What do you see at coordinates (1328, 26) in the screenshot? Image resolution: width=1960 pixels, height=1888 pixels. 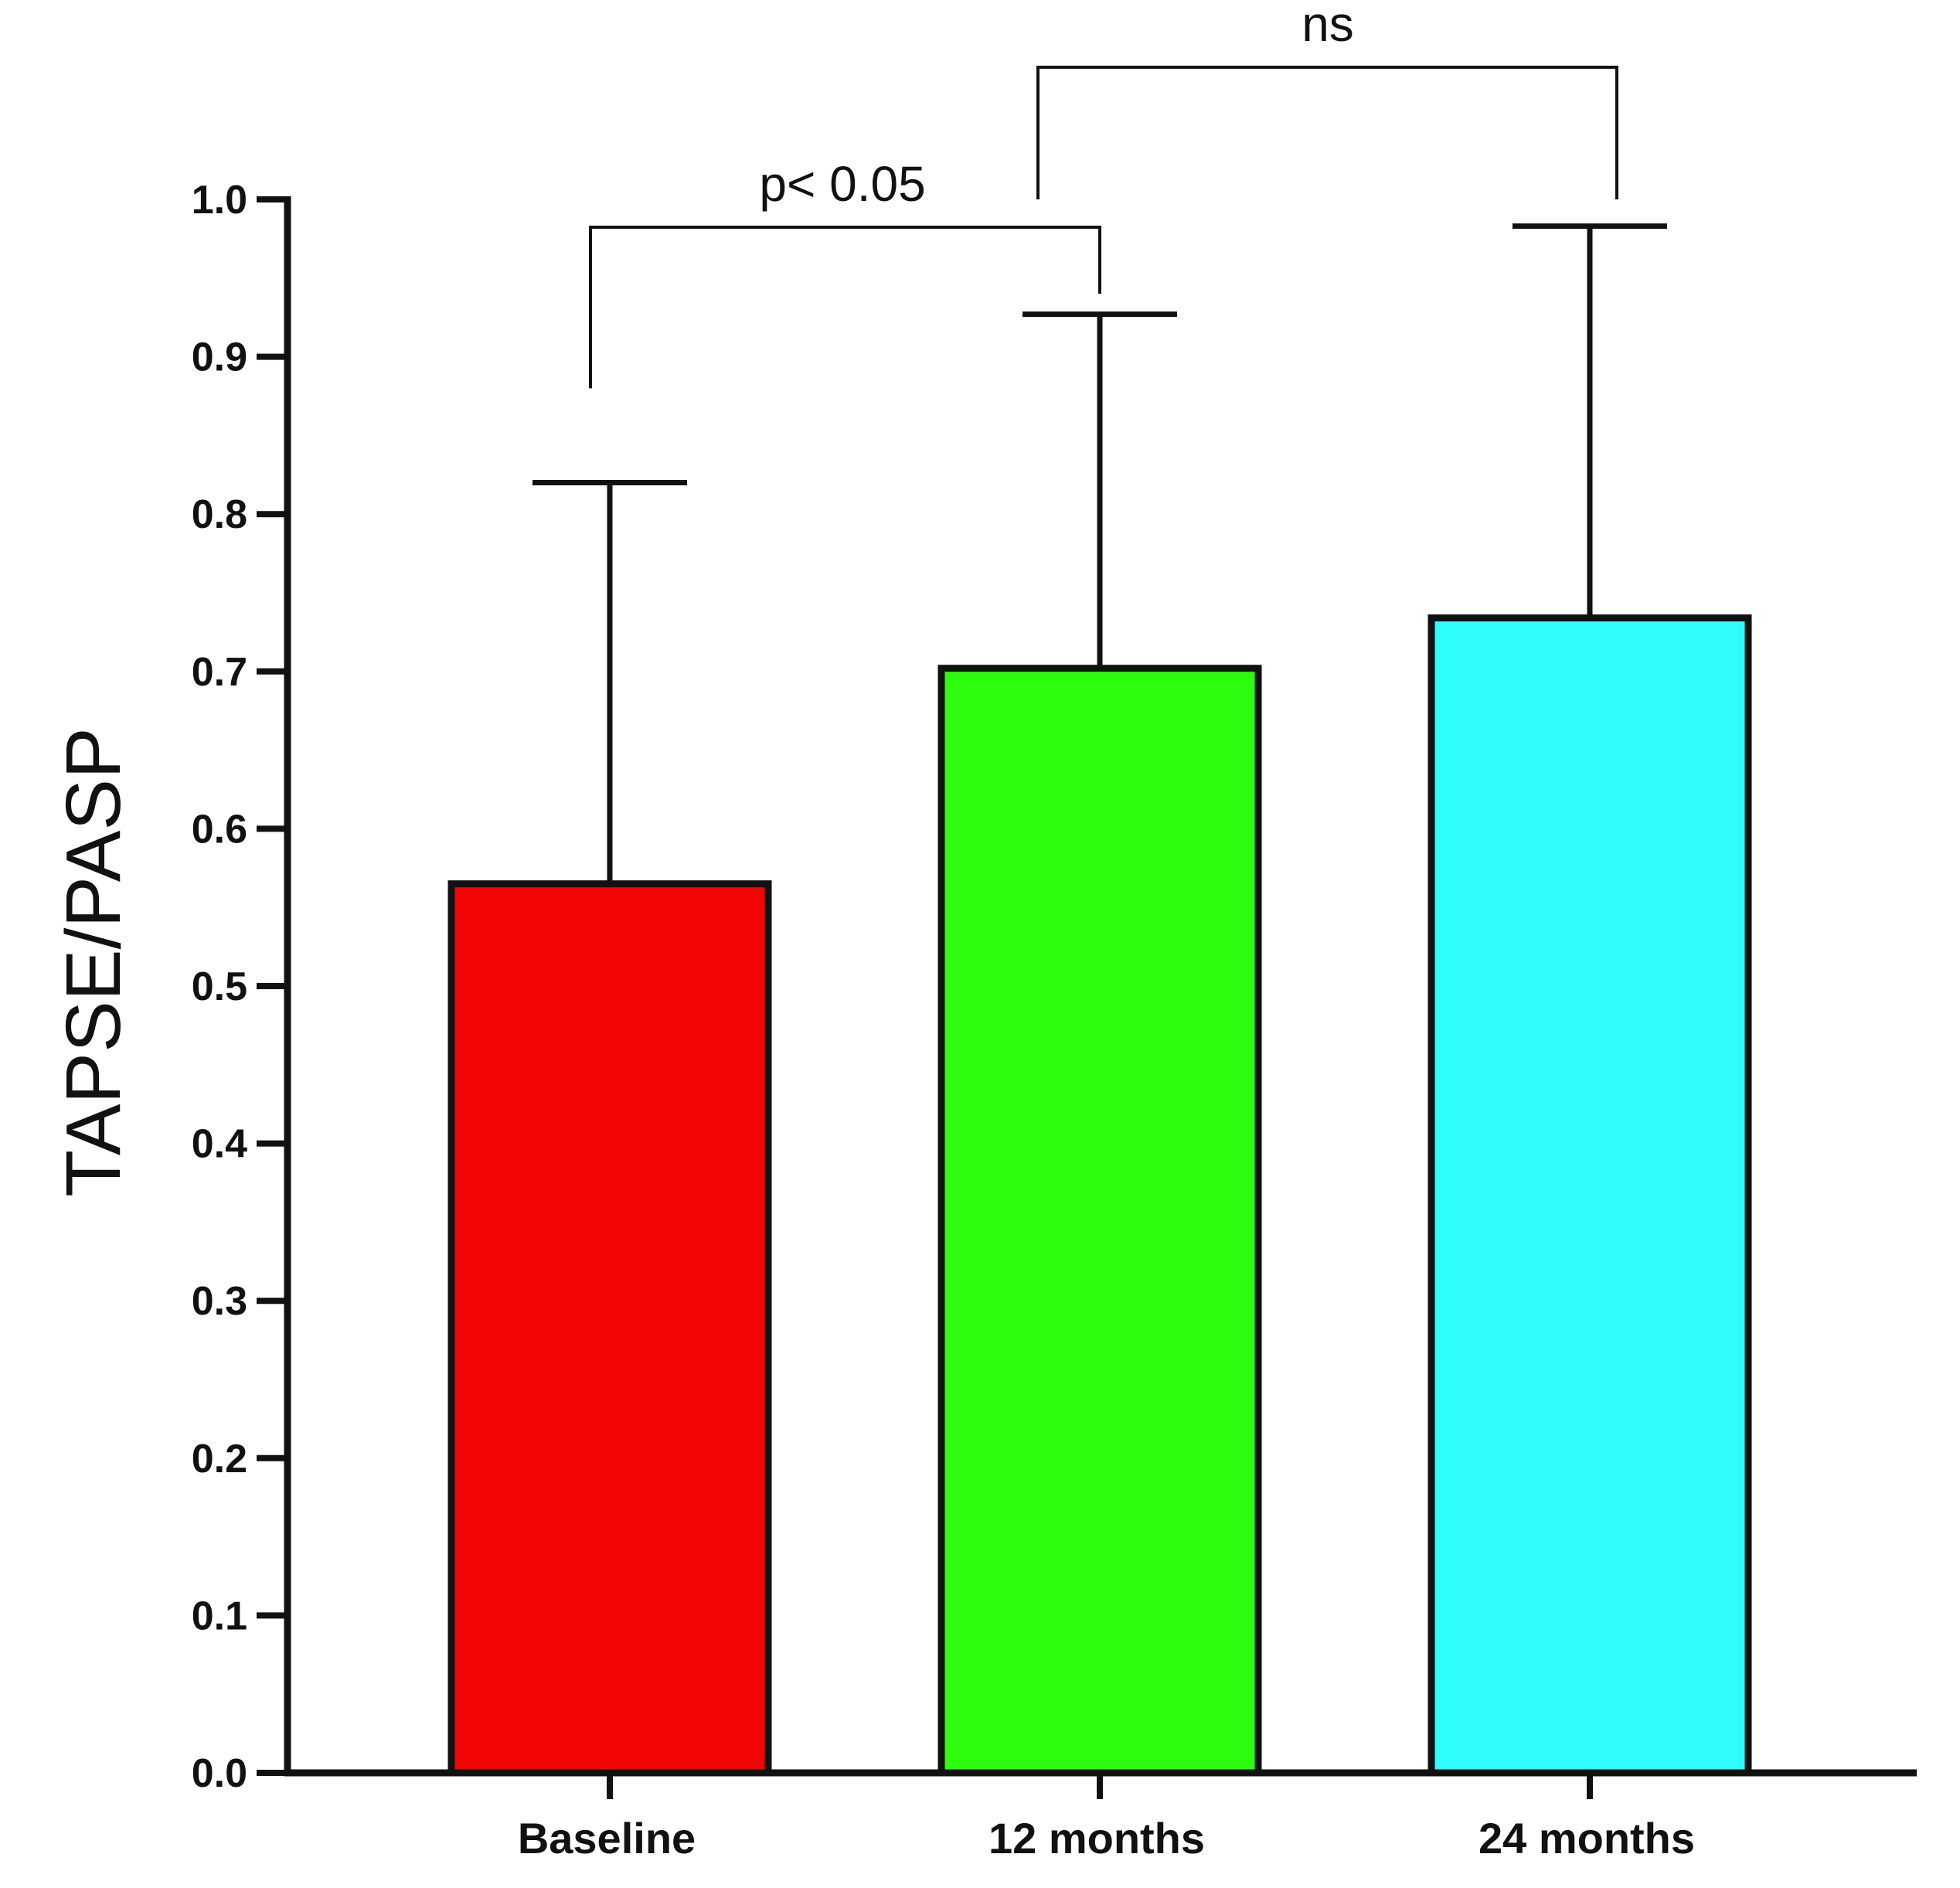 I see `significance-label: ns` at bounding box center [1328, 26].